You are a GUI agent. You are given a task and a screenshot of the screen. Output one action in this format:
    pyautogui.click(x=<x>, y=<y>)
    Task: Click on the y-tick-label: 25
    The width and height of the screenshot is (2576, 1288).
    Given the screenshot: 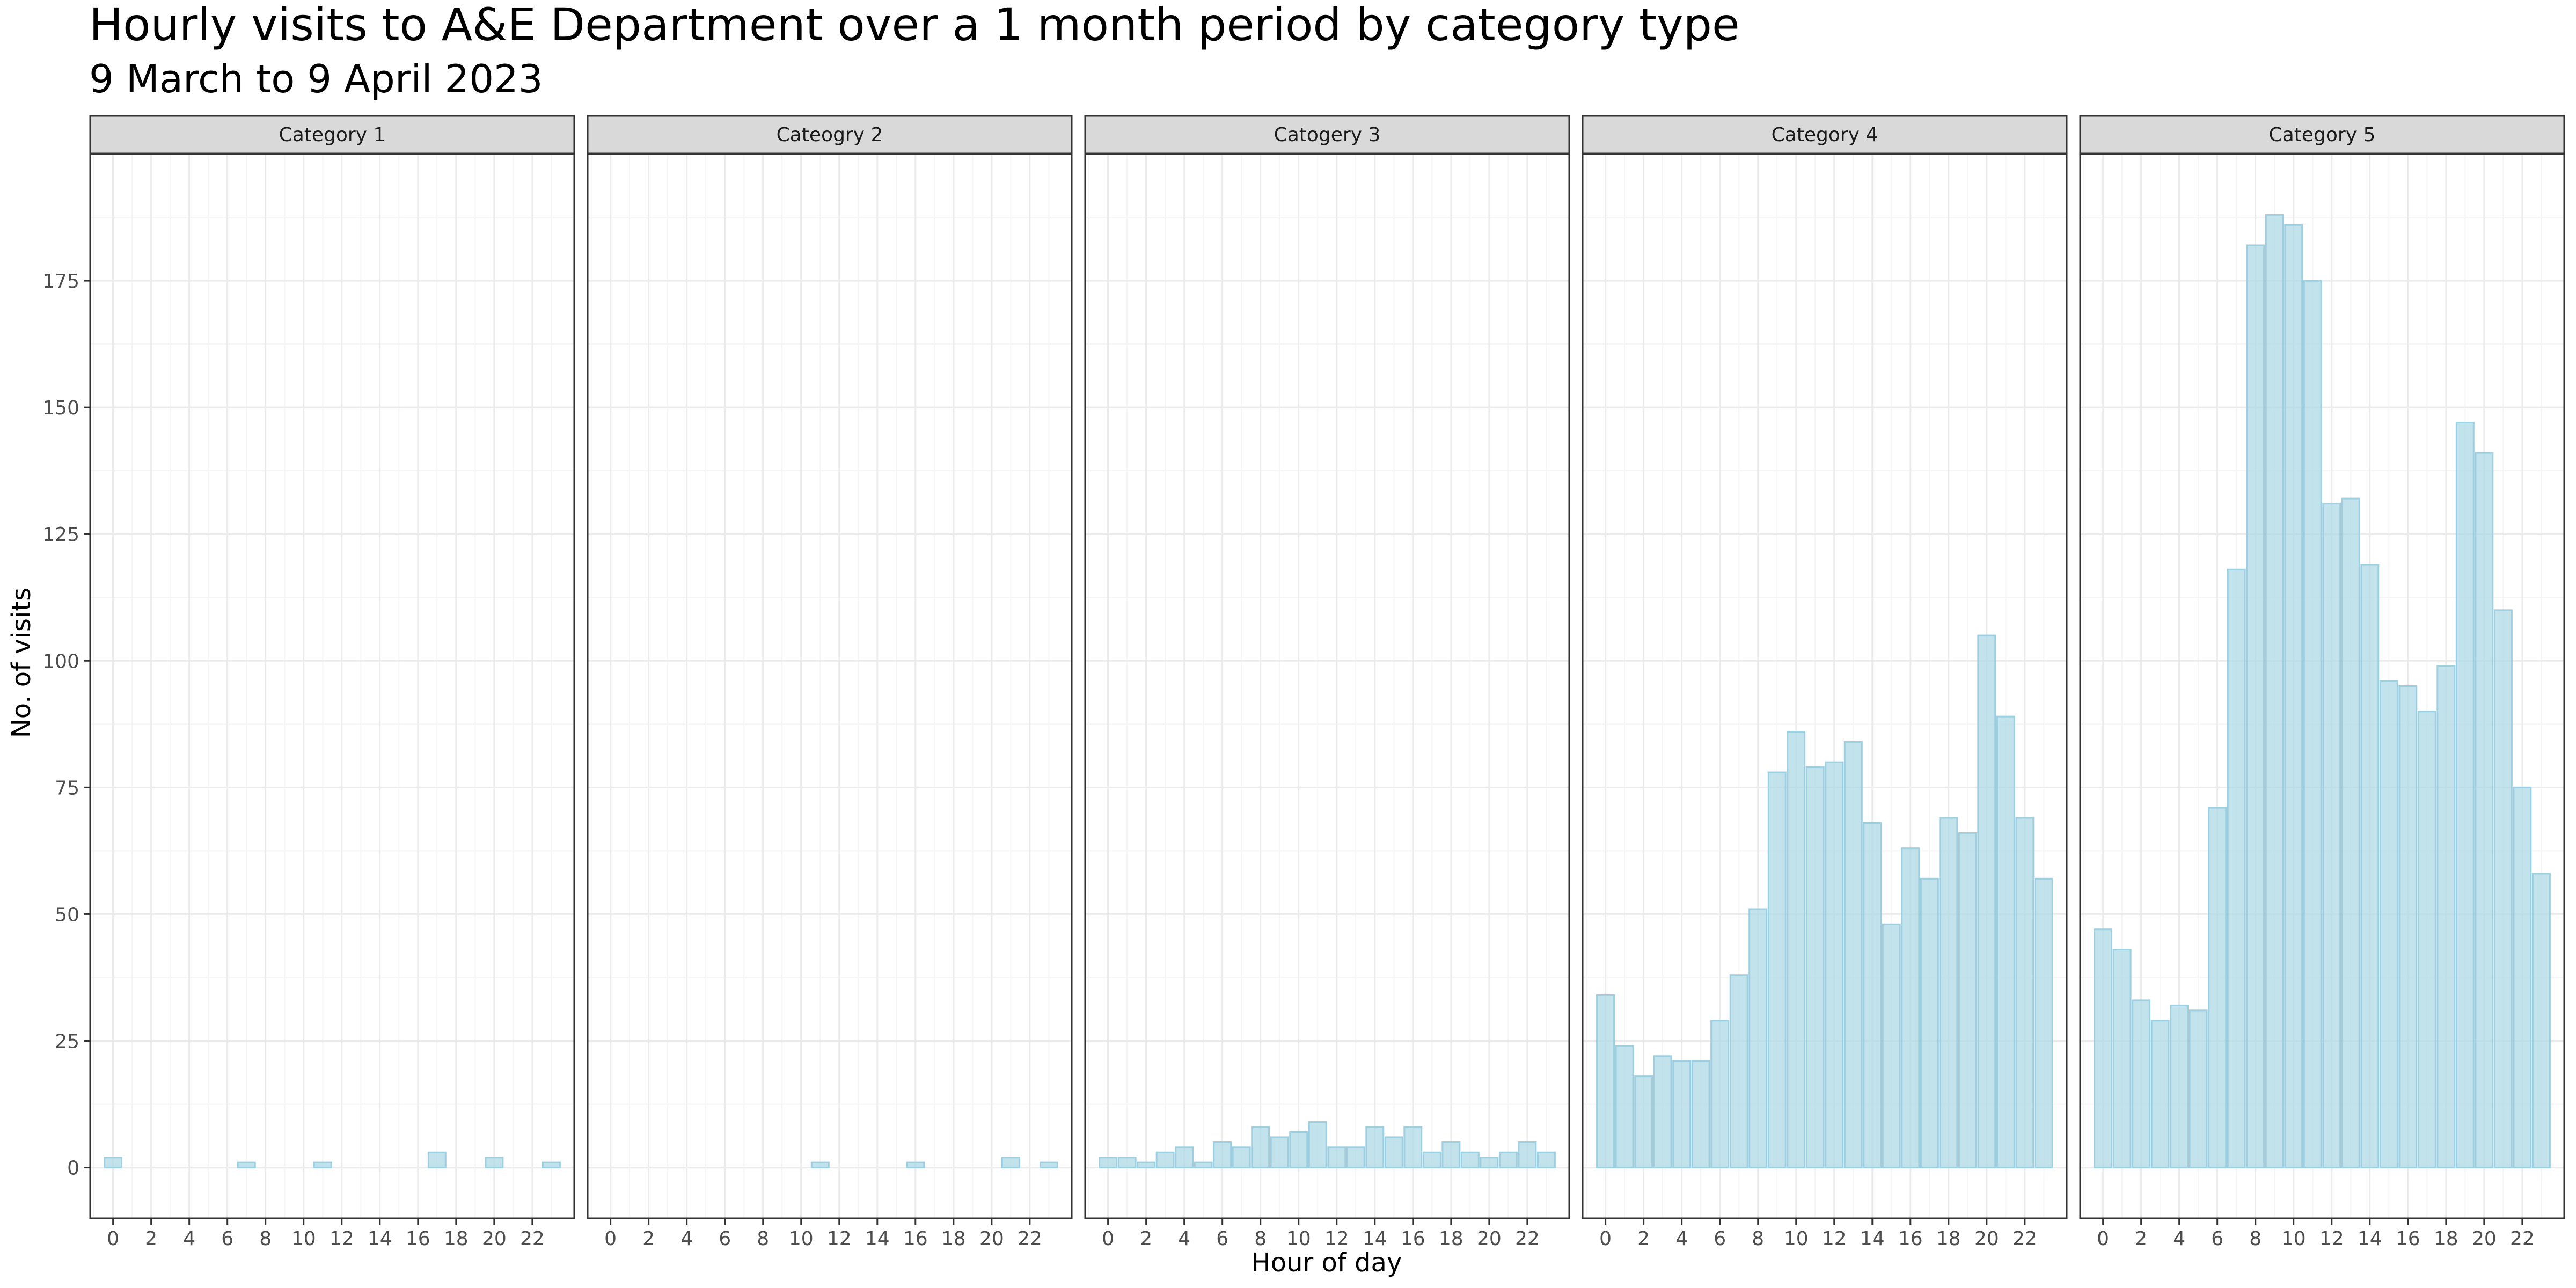 What is the action you would take?
    pyautogui.click(x=67, y=1042)
    